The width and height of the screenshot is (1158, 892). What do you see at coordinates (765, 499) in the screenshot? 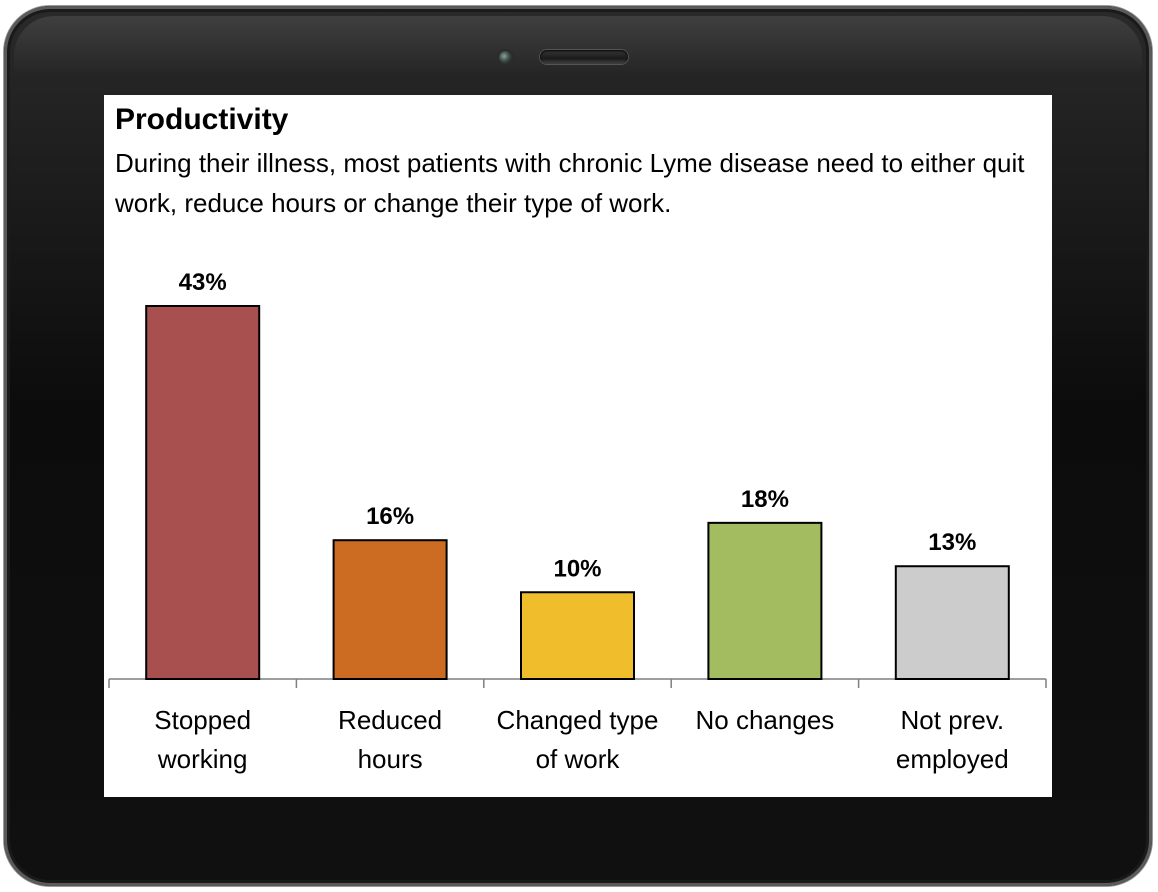
I see `data-label: 18%` at bounding box center [765, 499].